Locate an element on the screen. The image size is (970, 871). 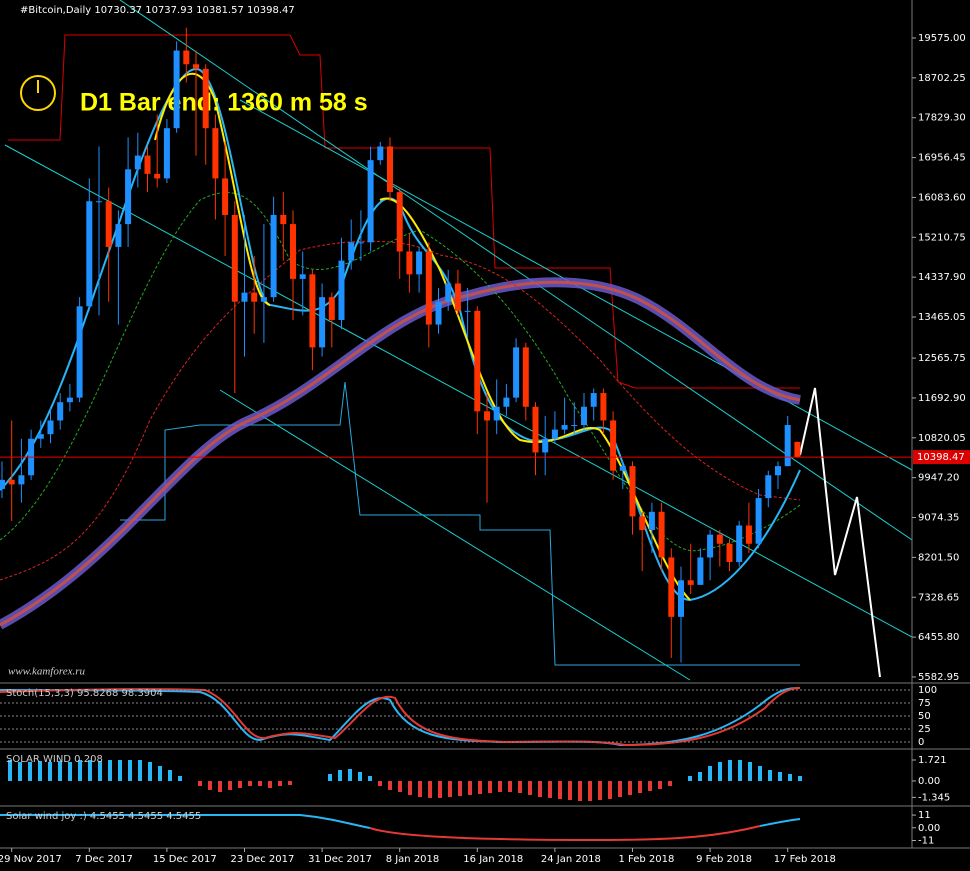
current-price-box is located at coordinates (941, 457).